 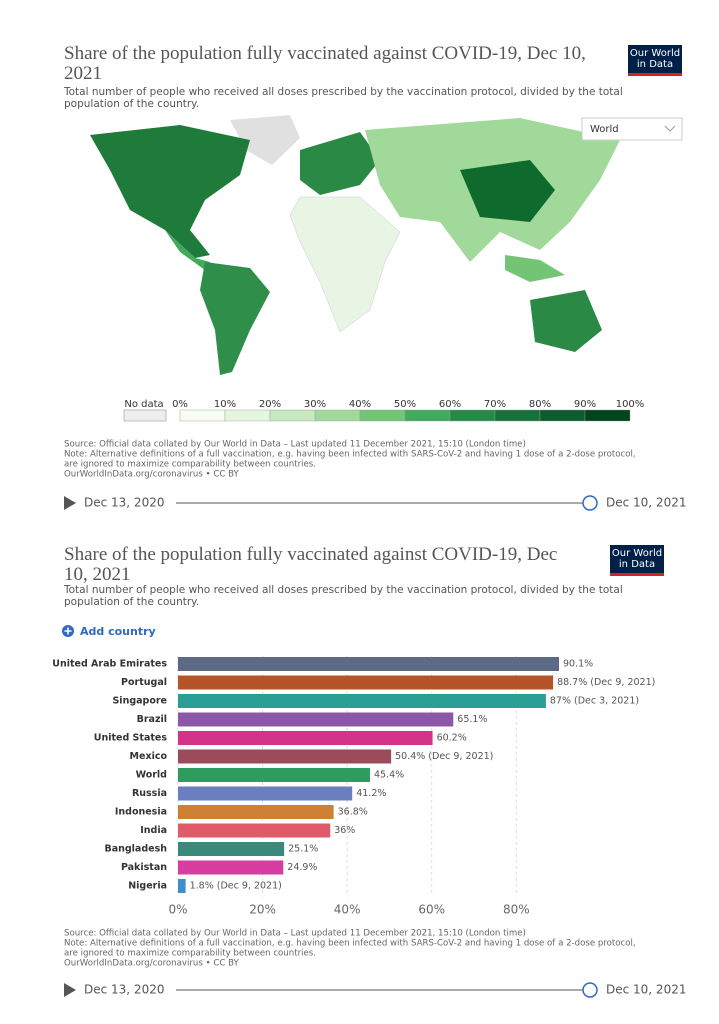 I want to click on value-label: 45.4%, so click(x=389, y=775).